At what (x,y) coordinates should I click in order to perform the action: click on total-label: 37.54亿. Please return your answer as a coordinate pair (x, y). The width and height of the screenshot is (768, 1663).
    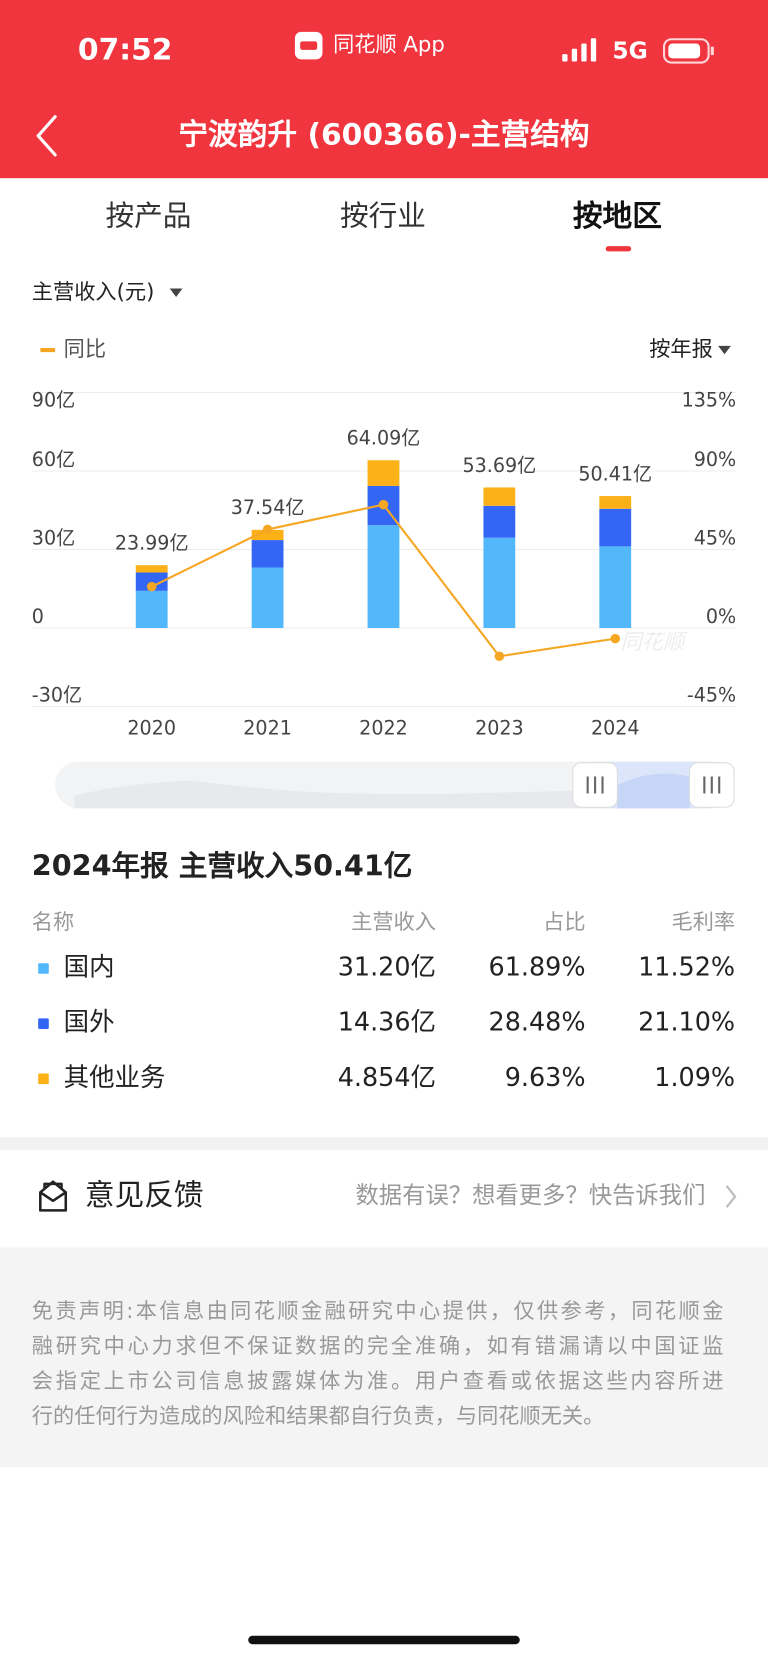
    Looking at the image, I should click on (268, 507).